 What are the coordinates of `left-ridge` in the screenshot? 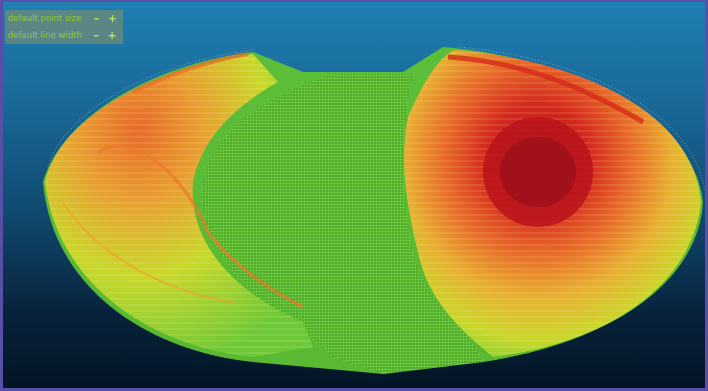 It's located at (200, 227).